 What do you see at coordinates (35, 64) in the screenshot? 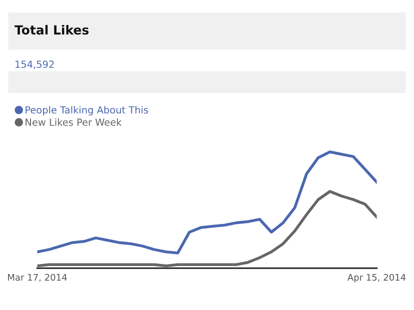
I see `chart-subtitle: 154,592` at bounding box center [35, 64].